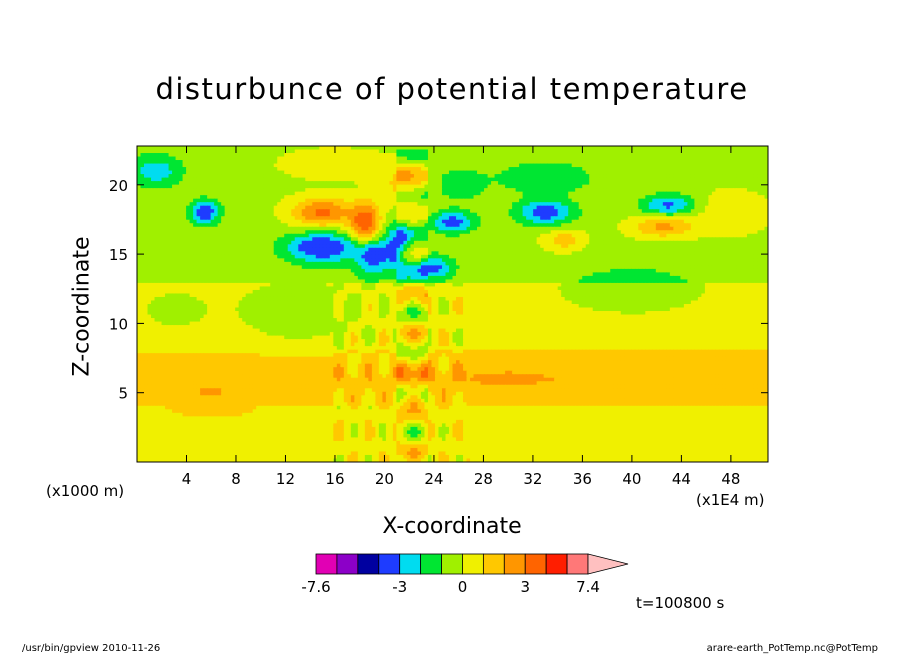 This screenshot has height=654, width=904. Describe the element at coordinates (433, 479) in the screenshot. I see `x-tick-label: 24` at that location.